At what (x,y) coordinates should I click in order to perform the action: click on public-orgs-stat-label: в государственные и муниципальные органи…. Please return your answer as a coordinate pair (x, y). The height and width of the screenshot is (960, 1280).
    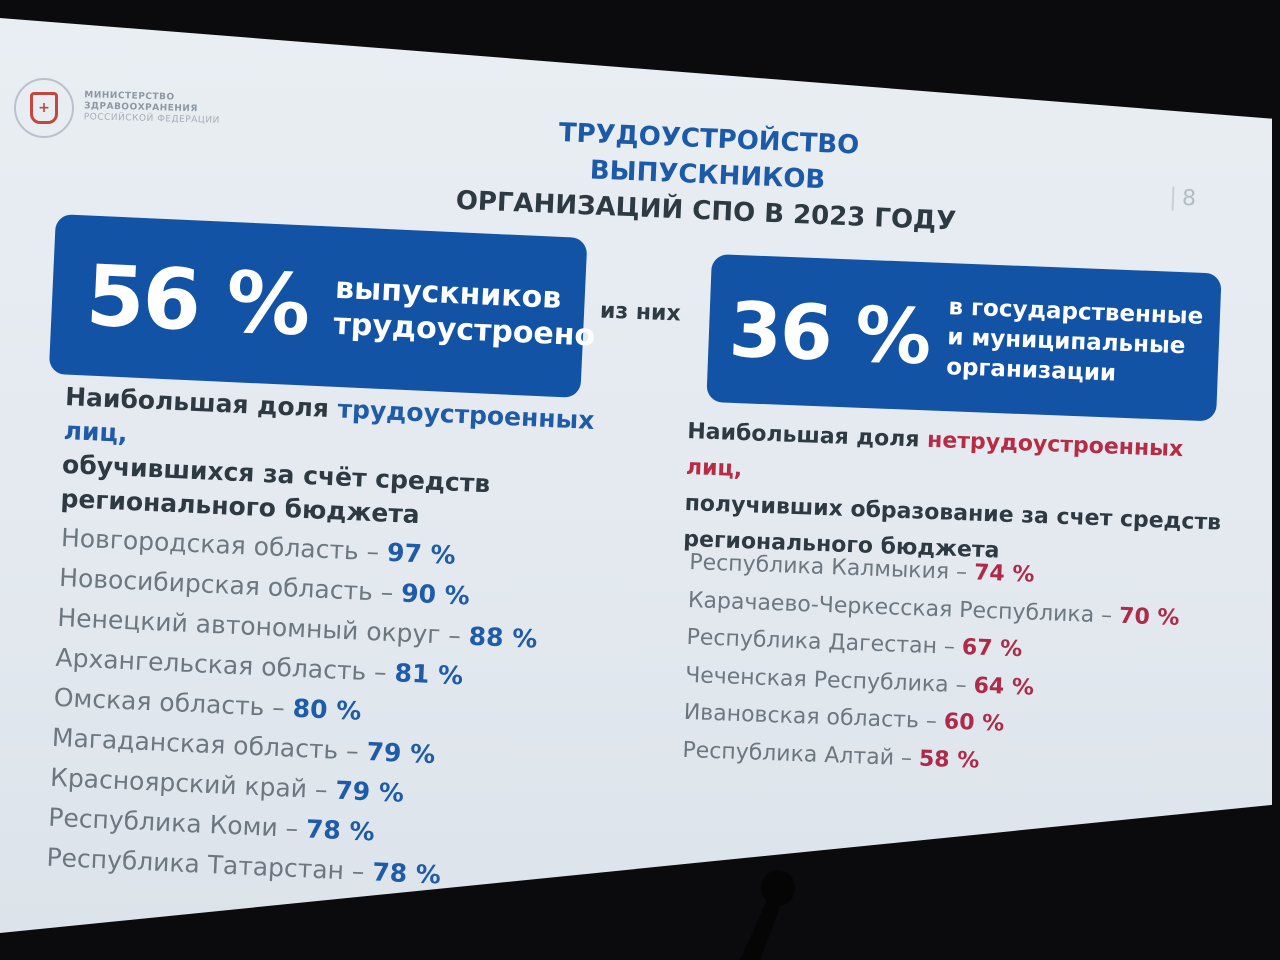
    Looking at the image, I should click on (1075, 342).